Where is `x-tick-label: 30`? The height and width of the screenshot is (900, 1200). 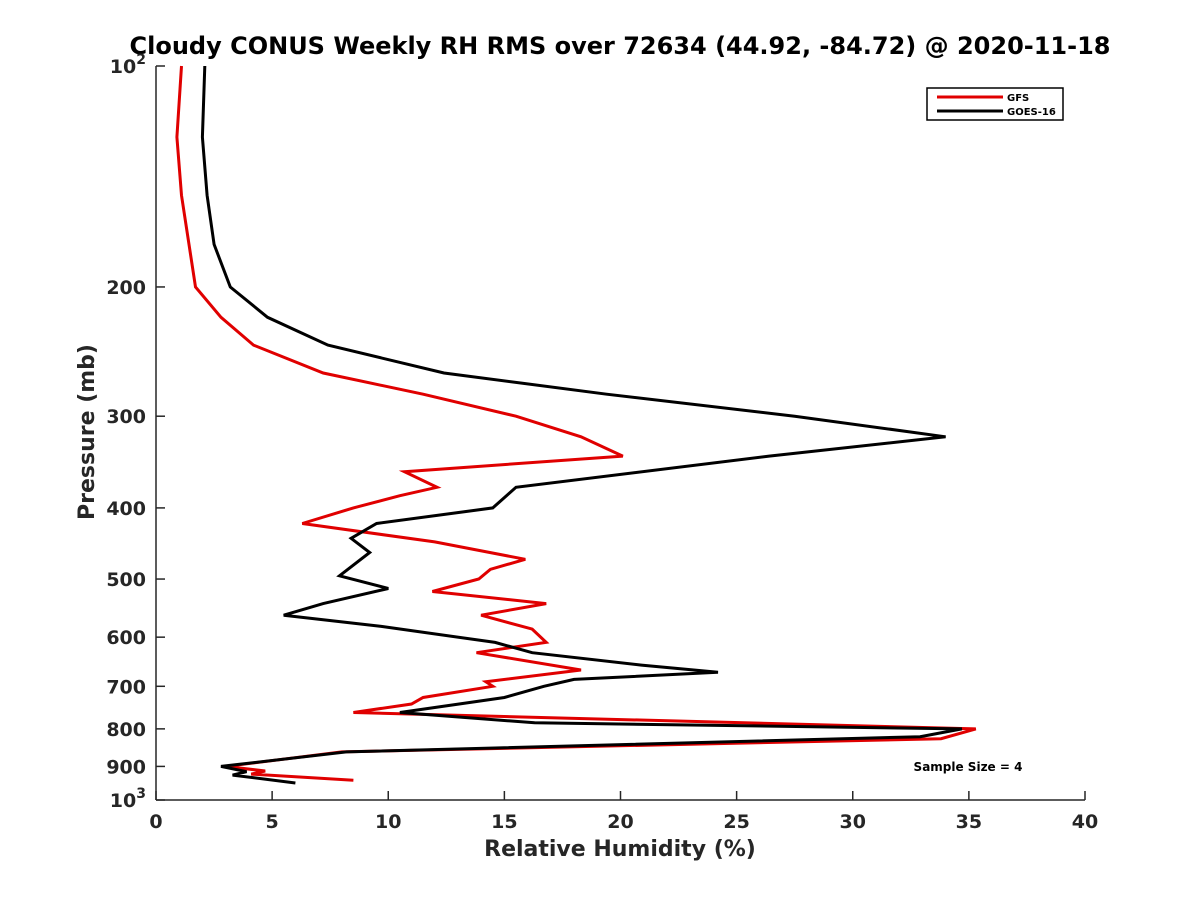 x-tick-label: 30 is located at coordinates (853, 822).